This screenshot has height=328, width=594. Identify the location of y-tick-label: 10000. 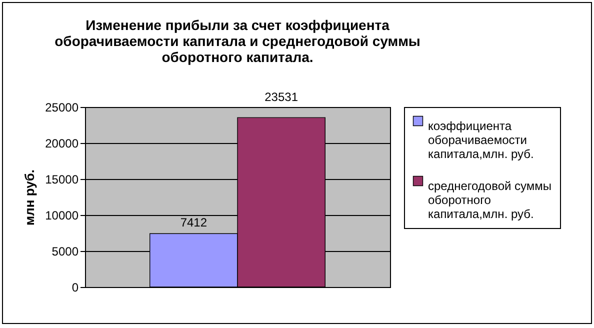
(62, 215).